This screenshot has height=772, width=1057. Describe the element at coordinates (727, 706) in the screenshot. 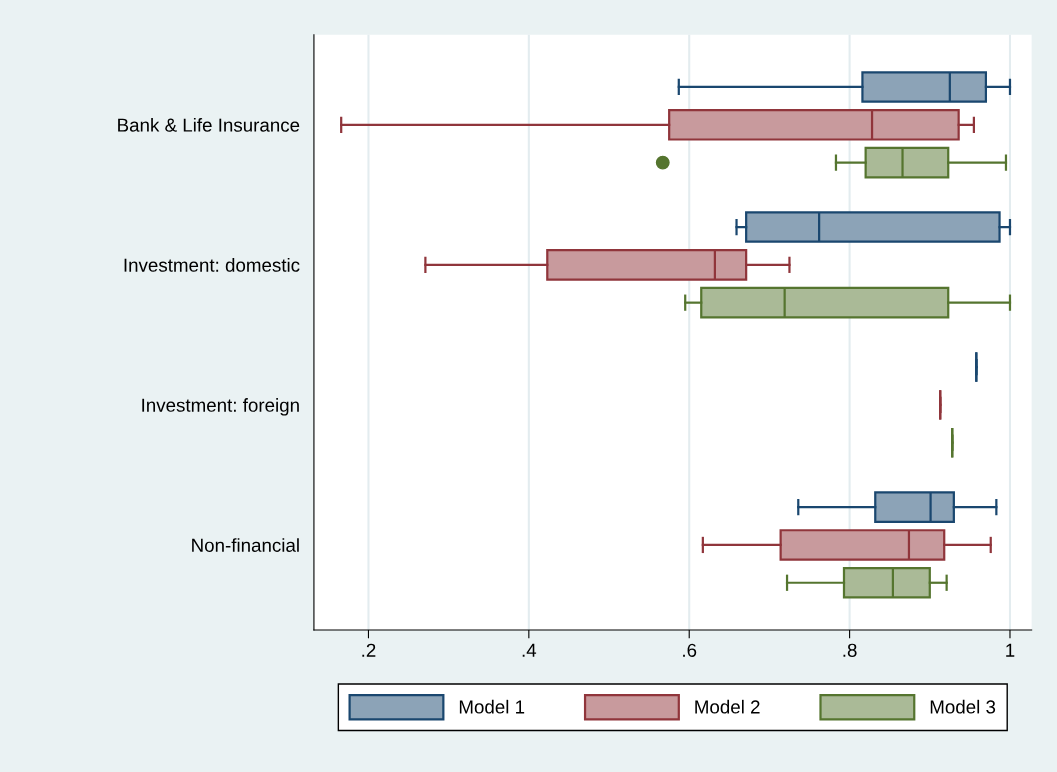

I see `legend-label: Model 2` at that location.